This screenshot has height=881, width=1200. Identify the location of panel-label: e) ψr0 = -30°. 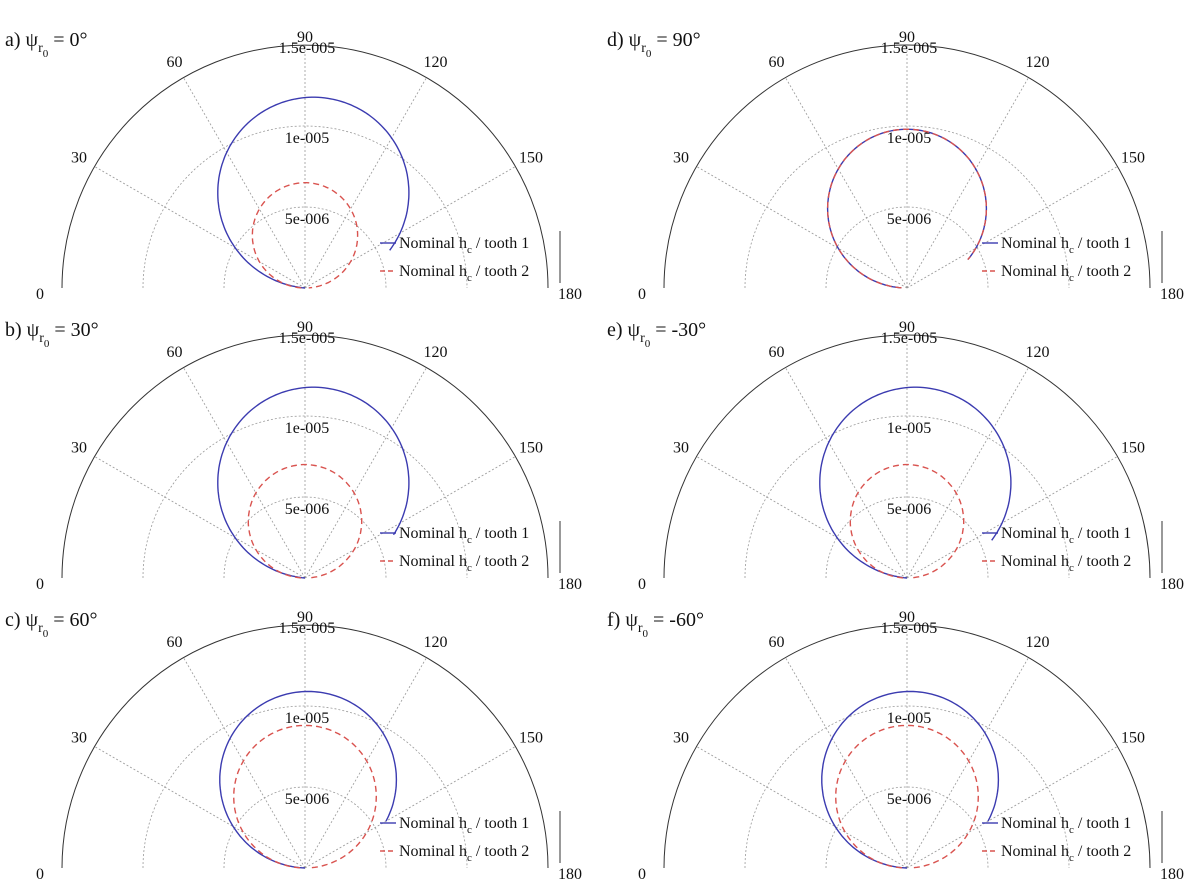
(656, 334).